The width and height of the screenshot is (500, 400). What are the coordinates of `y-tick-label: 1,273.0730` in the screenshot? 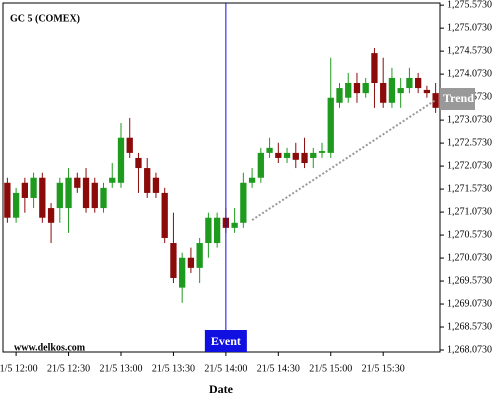 It's located at (469, 119).